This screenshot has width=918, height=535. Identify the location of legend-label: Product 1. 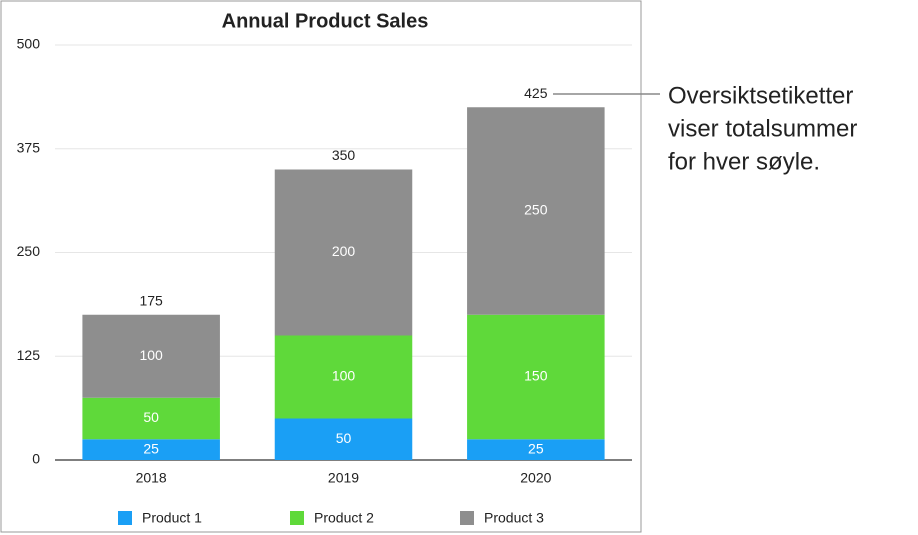
(172, 518).